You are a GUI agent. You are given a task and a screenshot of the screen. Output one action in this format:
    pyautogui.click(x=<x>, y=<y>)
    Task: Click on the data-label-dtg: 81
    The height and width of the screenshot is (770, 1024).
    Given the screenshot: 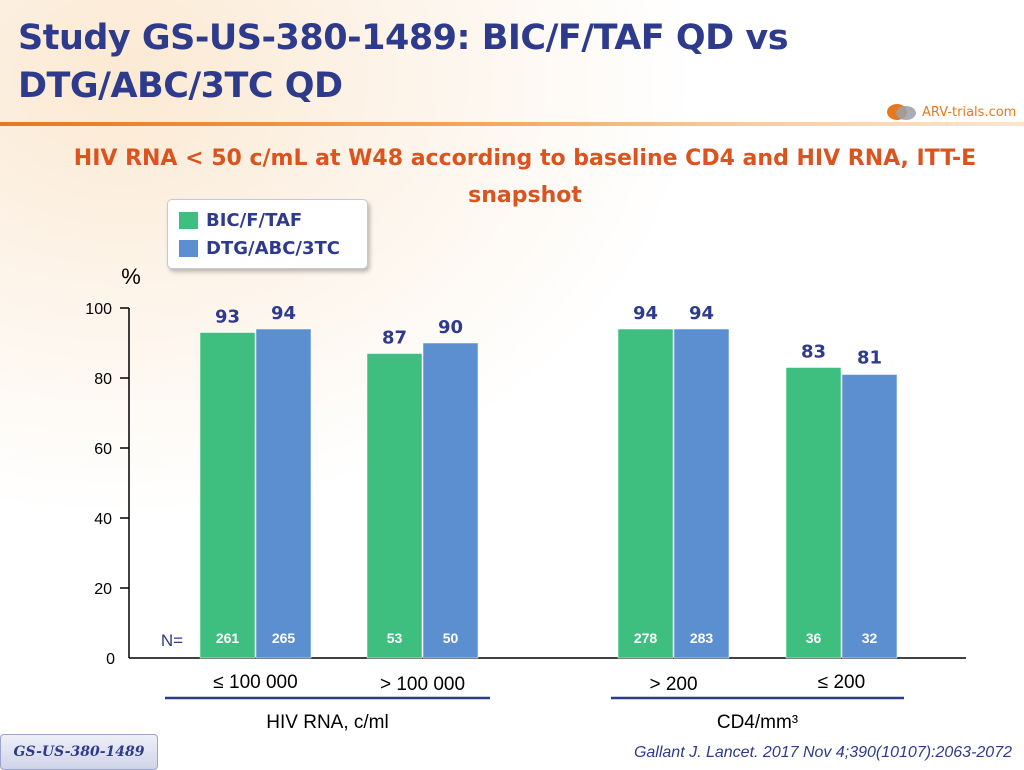 What is the action you would take?
    pyautogui.click(x=869, y=358)
    